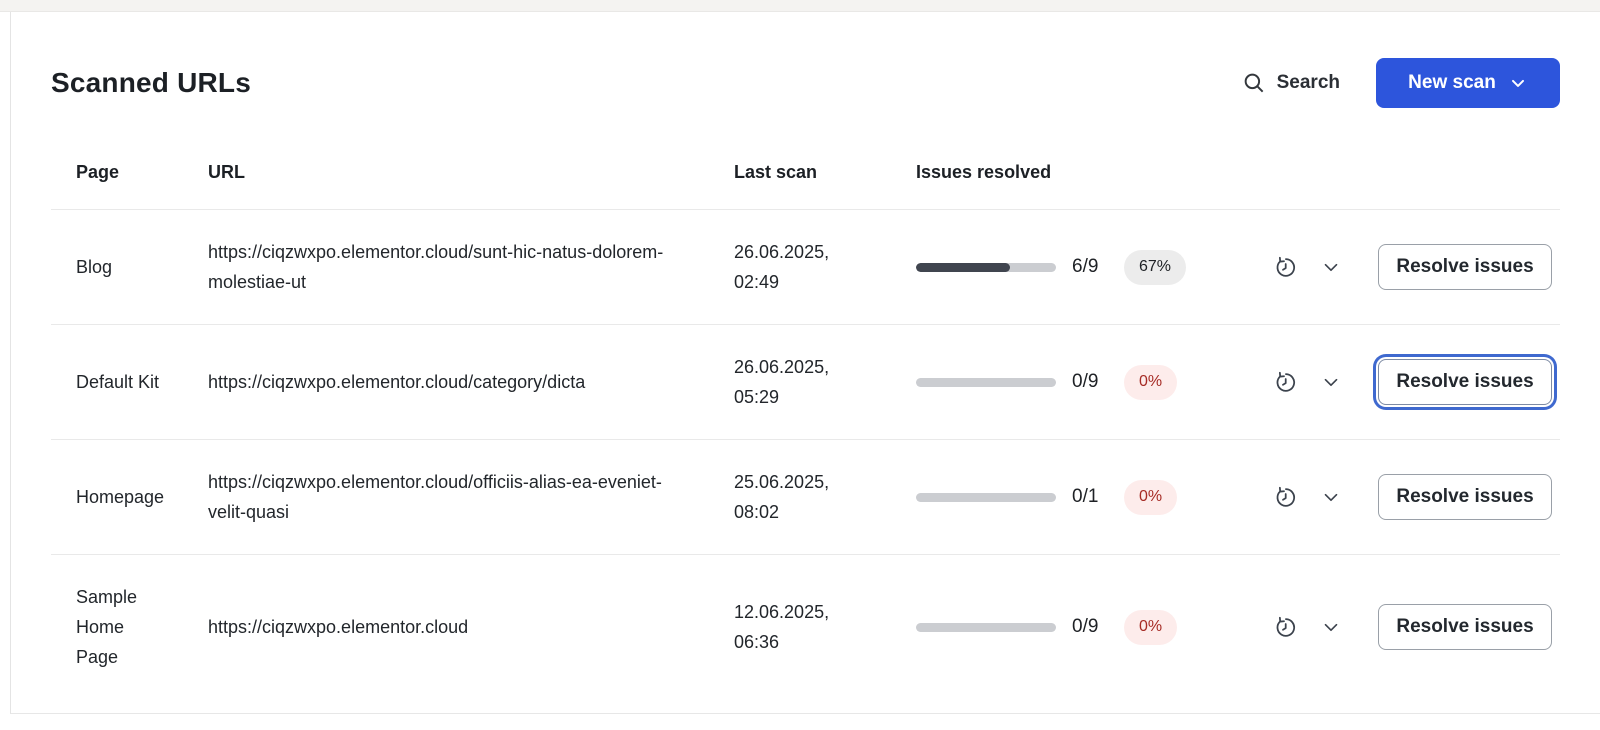  Describe the element at coordinates (107, 627) in the screenshot. I see `page-name: Sample Home Page` at that location.